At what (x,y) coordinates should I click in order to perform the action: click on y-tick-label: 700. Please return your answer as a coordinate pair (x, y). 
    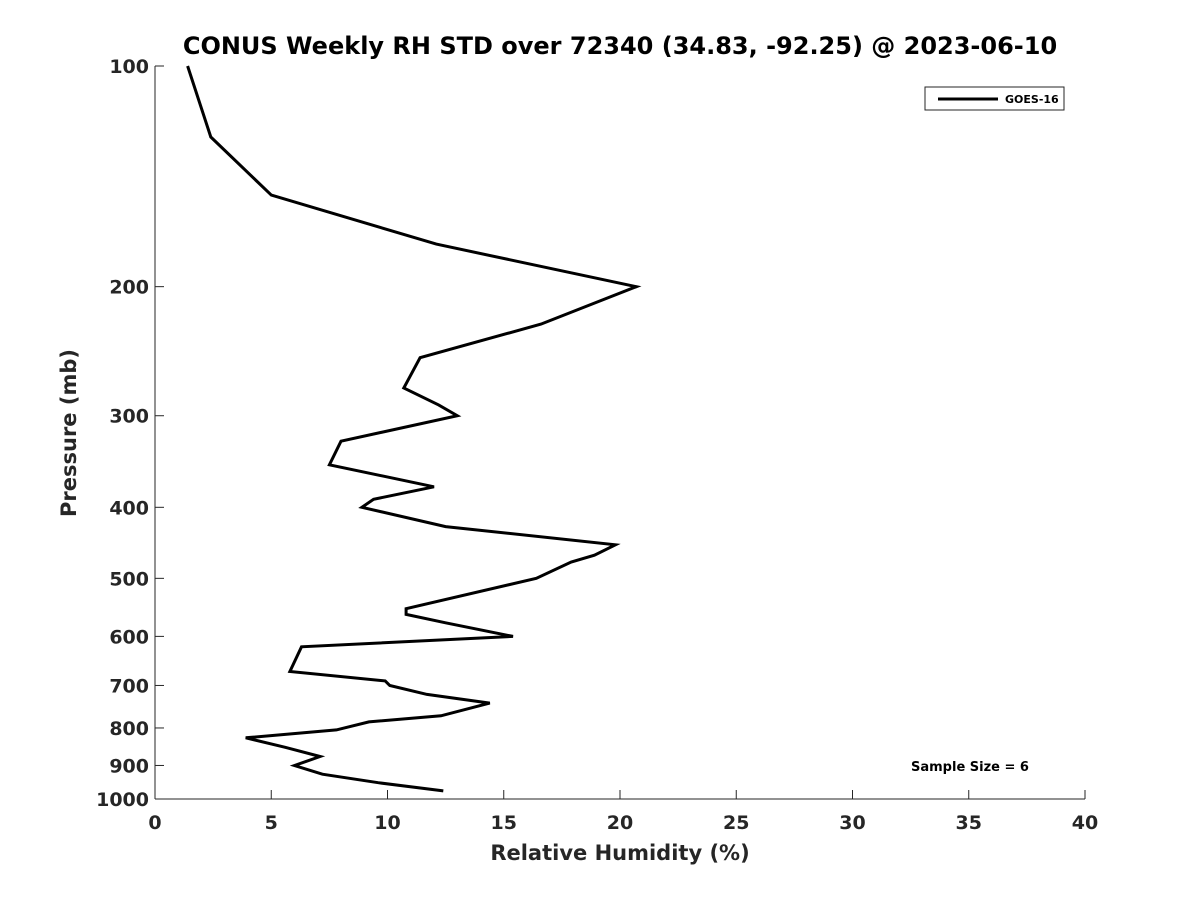
    Looking at the image, I should click on (129, 686).